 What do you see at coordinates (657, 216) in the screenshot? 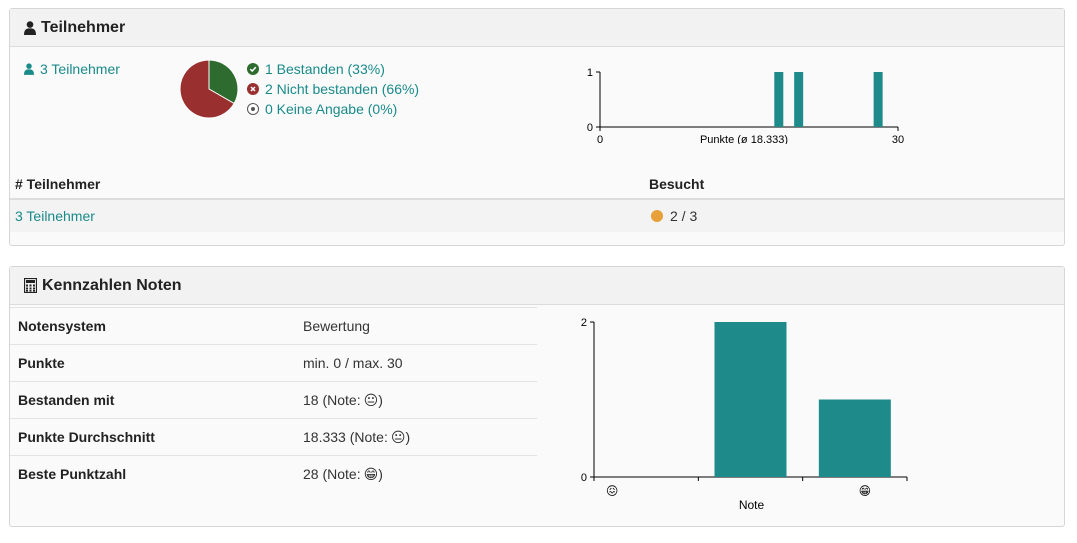
I see `status-dot-icon` at bounding box center [657, 216].